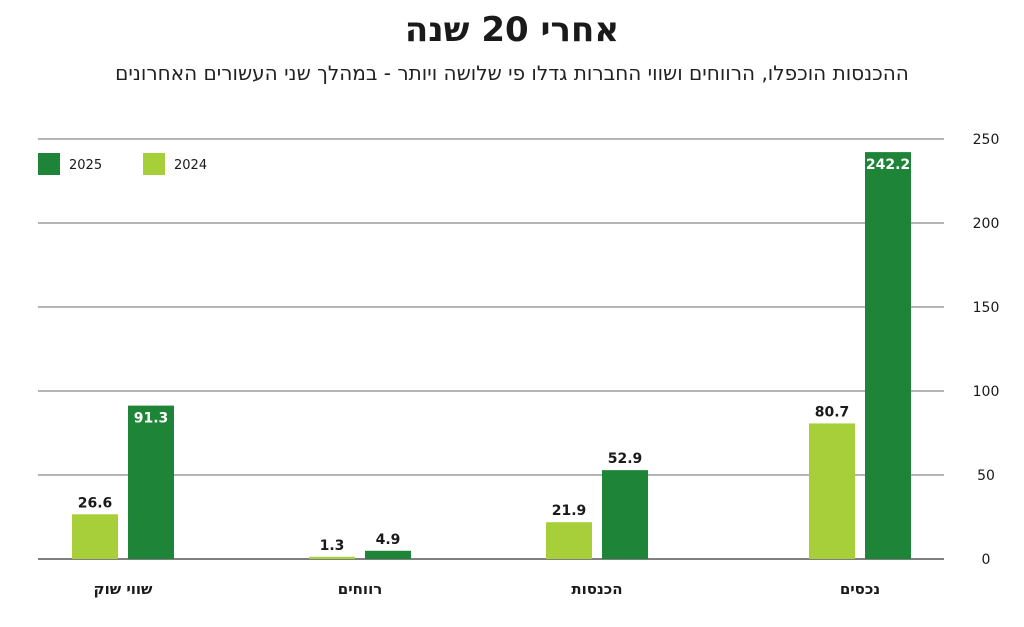  What do you see at coordinates (832, 412) in the screenshot?
I see `data-label: 80.7` at bounding box center [832, 412].